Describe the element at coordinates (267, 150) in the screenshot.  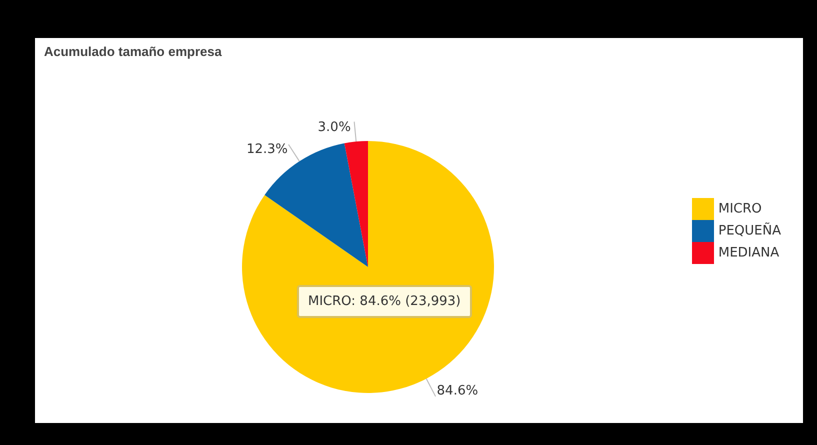
I see `data-label: 12.3%` at that location.